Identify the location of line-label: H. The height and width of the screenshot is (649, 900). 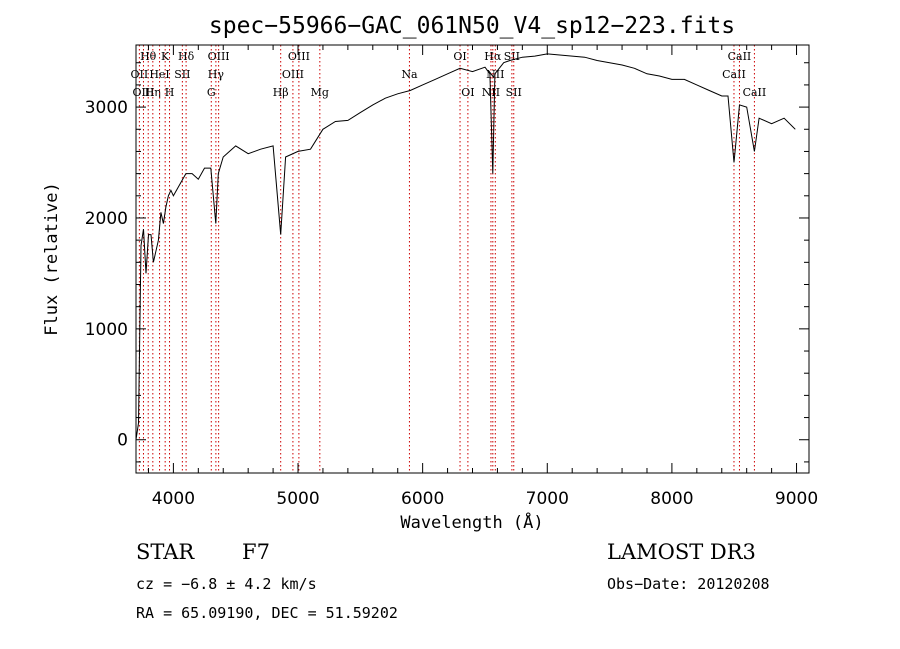
(170, 92).